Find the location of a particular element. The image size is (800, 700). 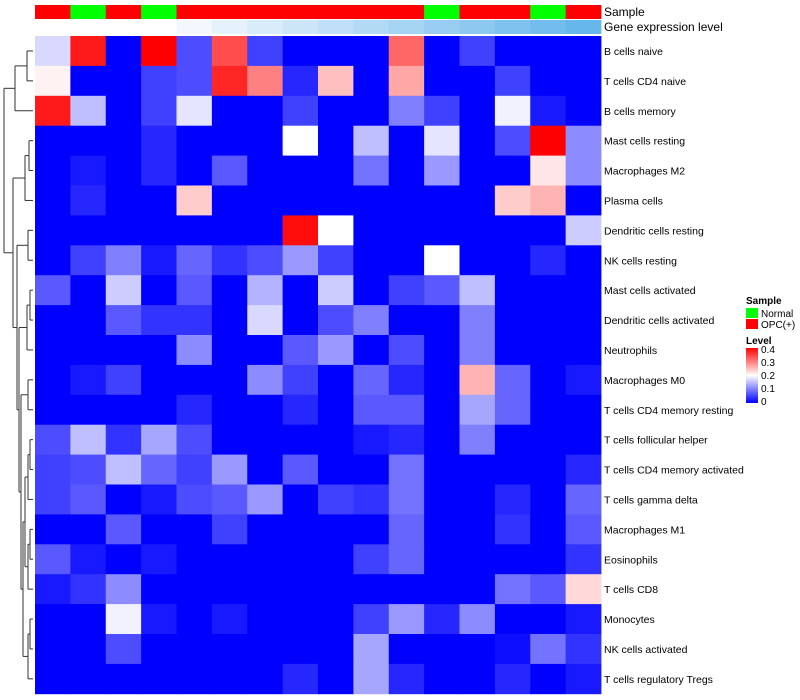

legend-opc-swatch is located at coordinates (752, 324).